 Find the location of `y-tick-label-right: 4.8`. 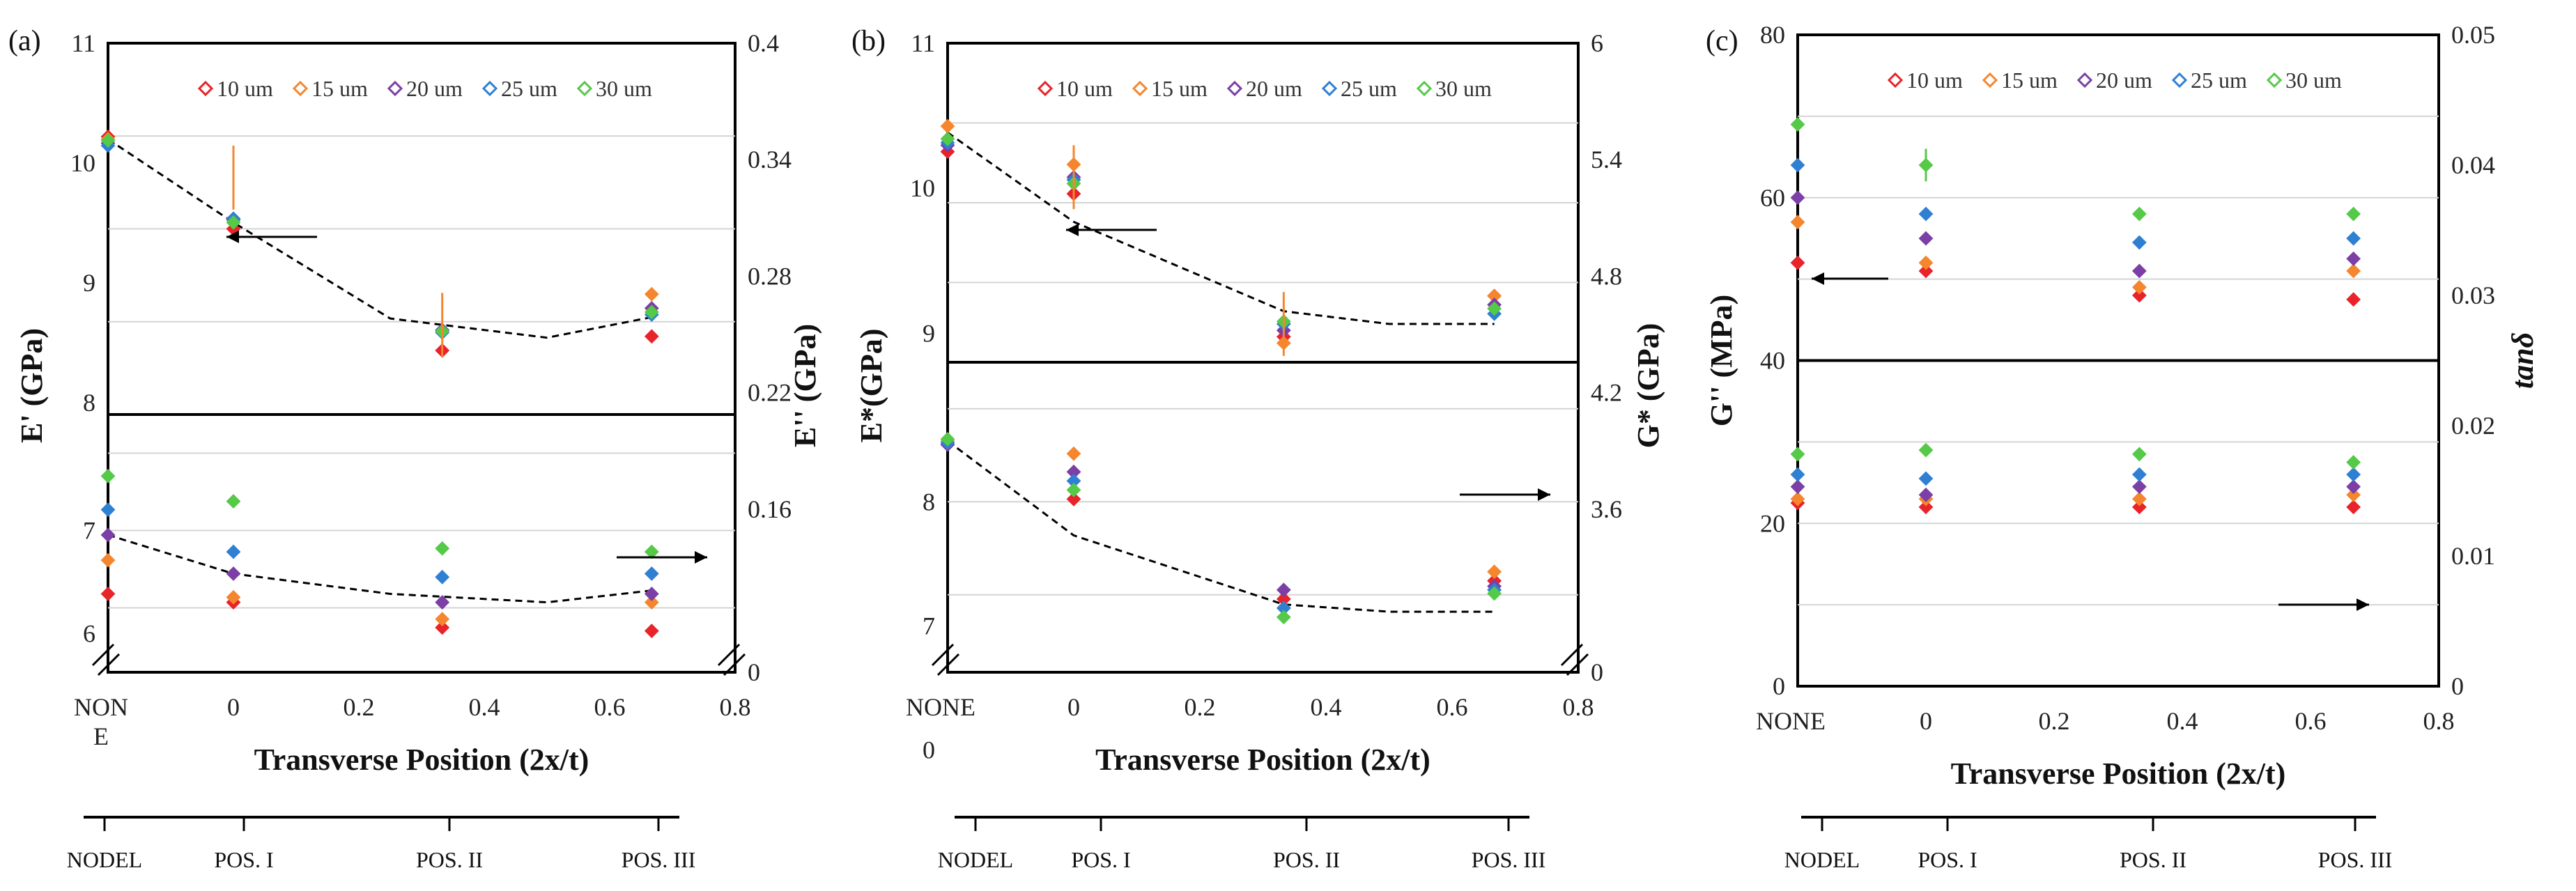

y-tick-label-right: 4.8 is located at coordinates (1606, 276).